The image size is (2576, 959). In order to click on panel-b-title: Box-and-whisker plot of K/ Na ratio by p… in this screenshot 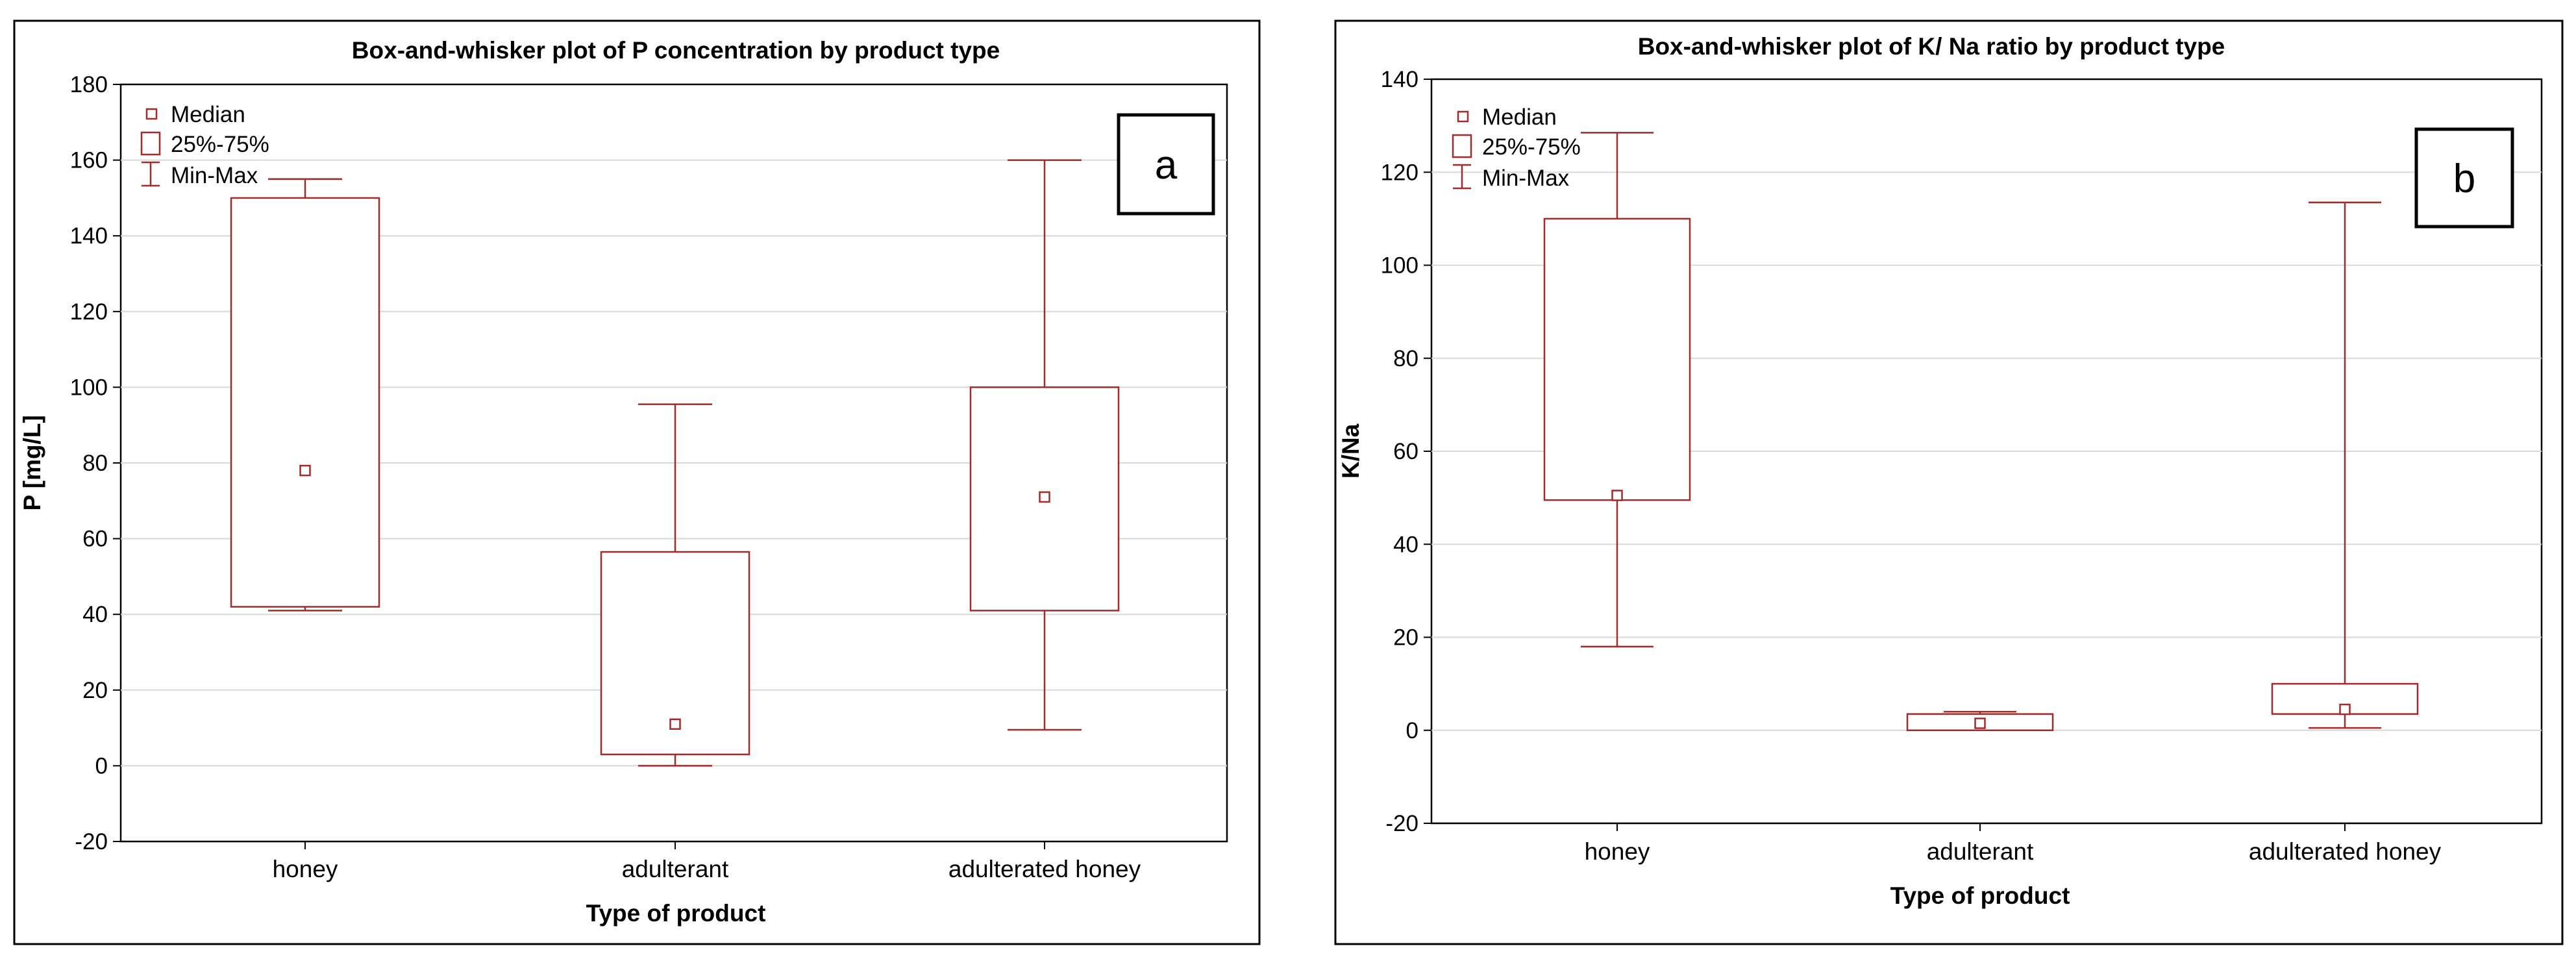, I will do `click(1931, 47)`.